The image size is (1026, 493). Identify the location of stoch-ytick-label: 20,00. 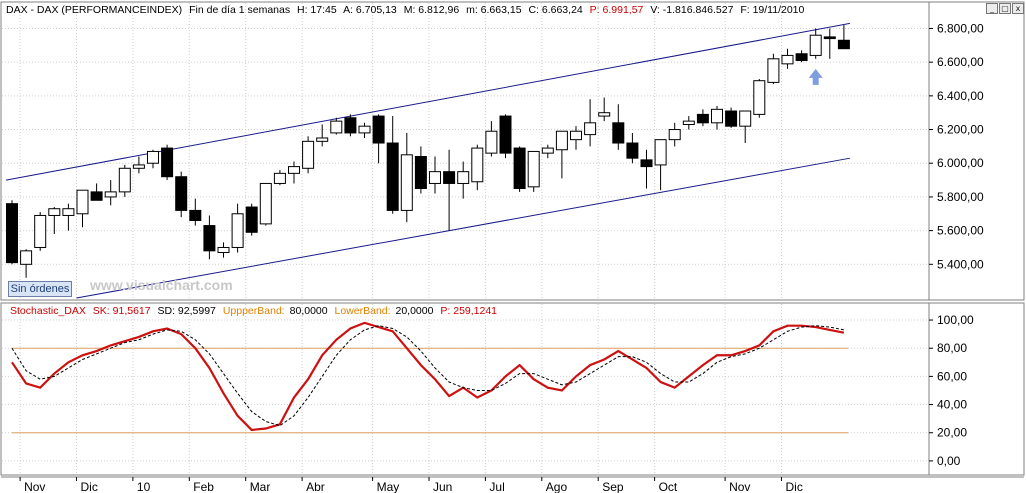
(952, 433).